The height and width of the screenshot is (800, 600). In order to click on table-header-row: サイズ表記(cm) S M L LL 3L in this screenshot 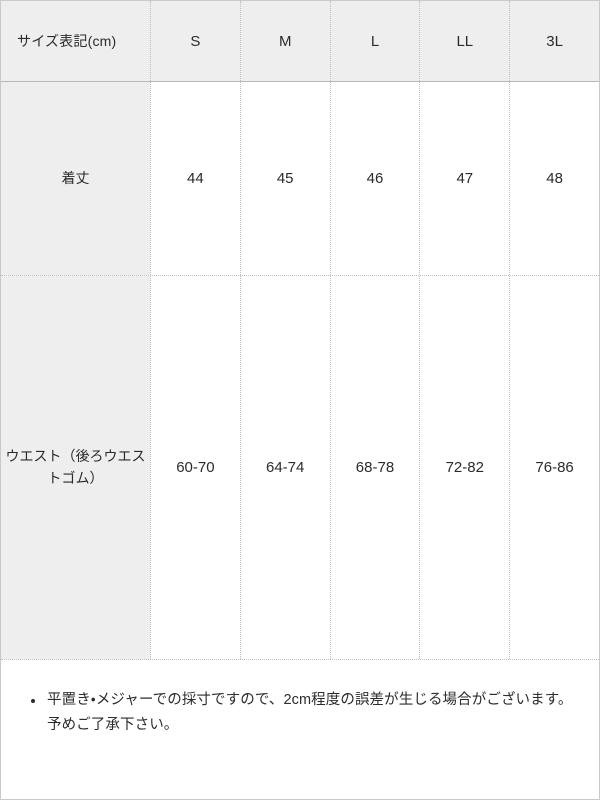, I will do `click(300, 41)`.